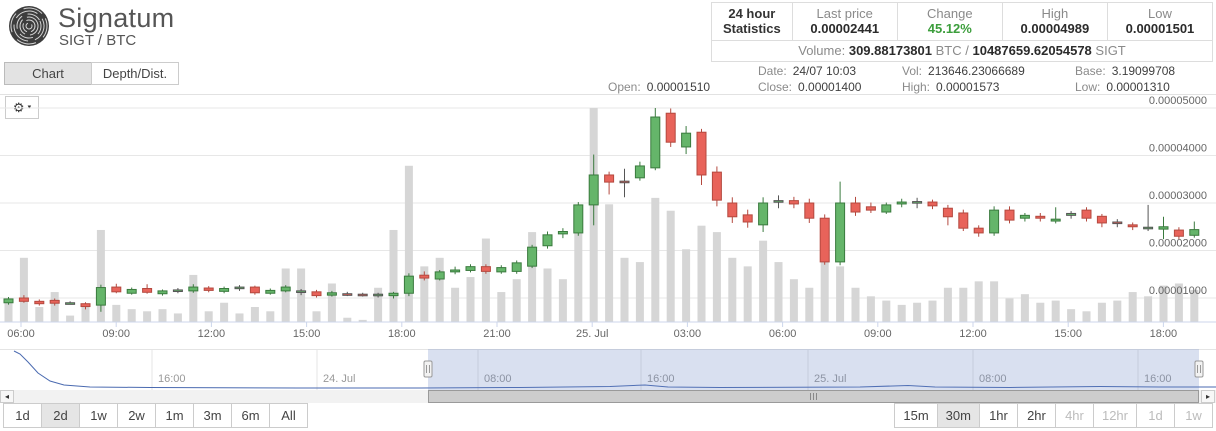 Image resolution: width=1216 pixels, height=431 pixels. I want to click on svg-text: 0.00003000, so click(1178, 196).